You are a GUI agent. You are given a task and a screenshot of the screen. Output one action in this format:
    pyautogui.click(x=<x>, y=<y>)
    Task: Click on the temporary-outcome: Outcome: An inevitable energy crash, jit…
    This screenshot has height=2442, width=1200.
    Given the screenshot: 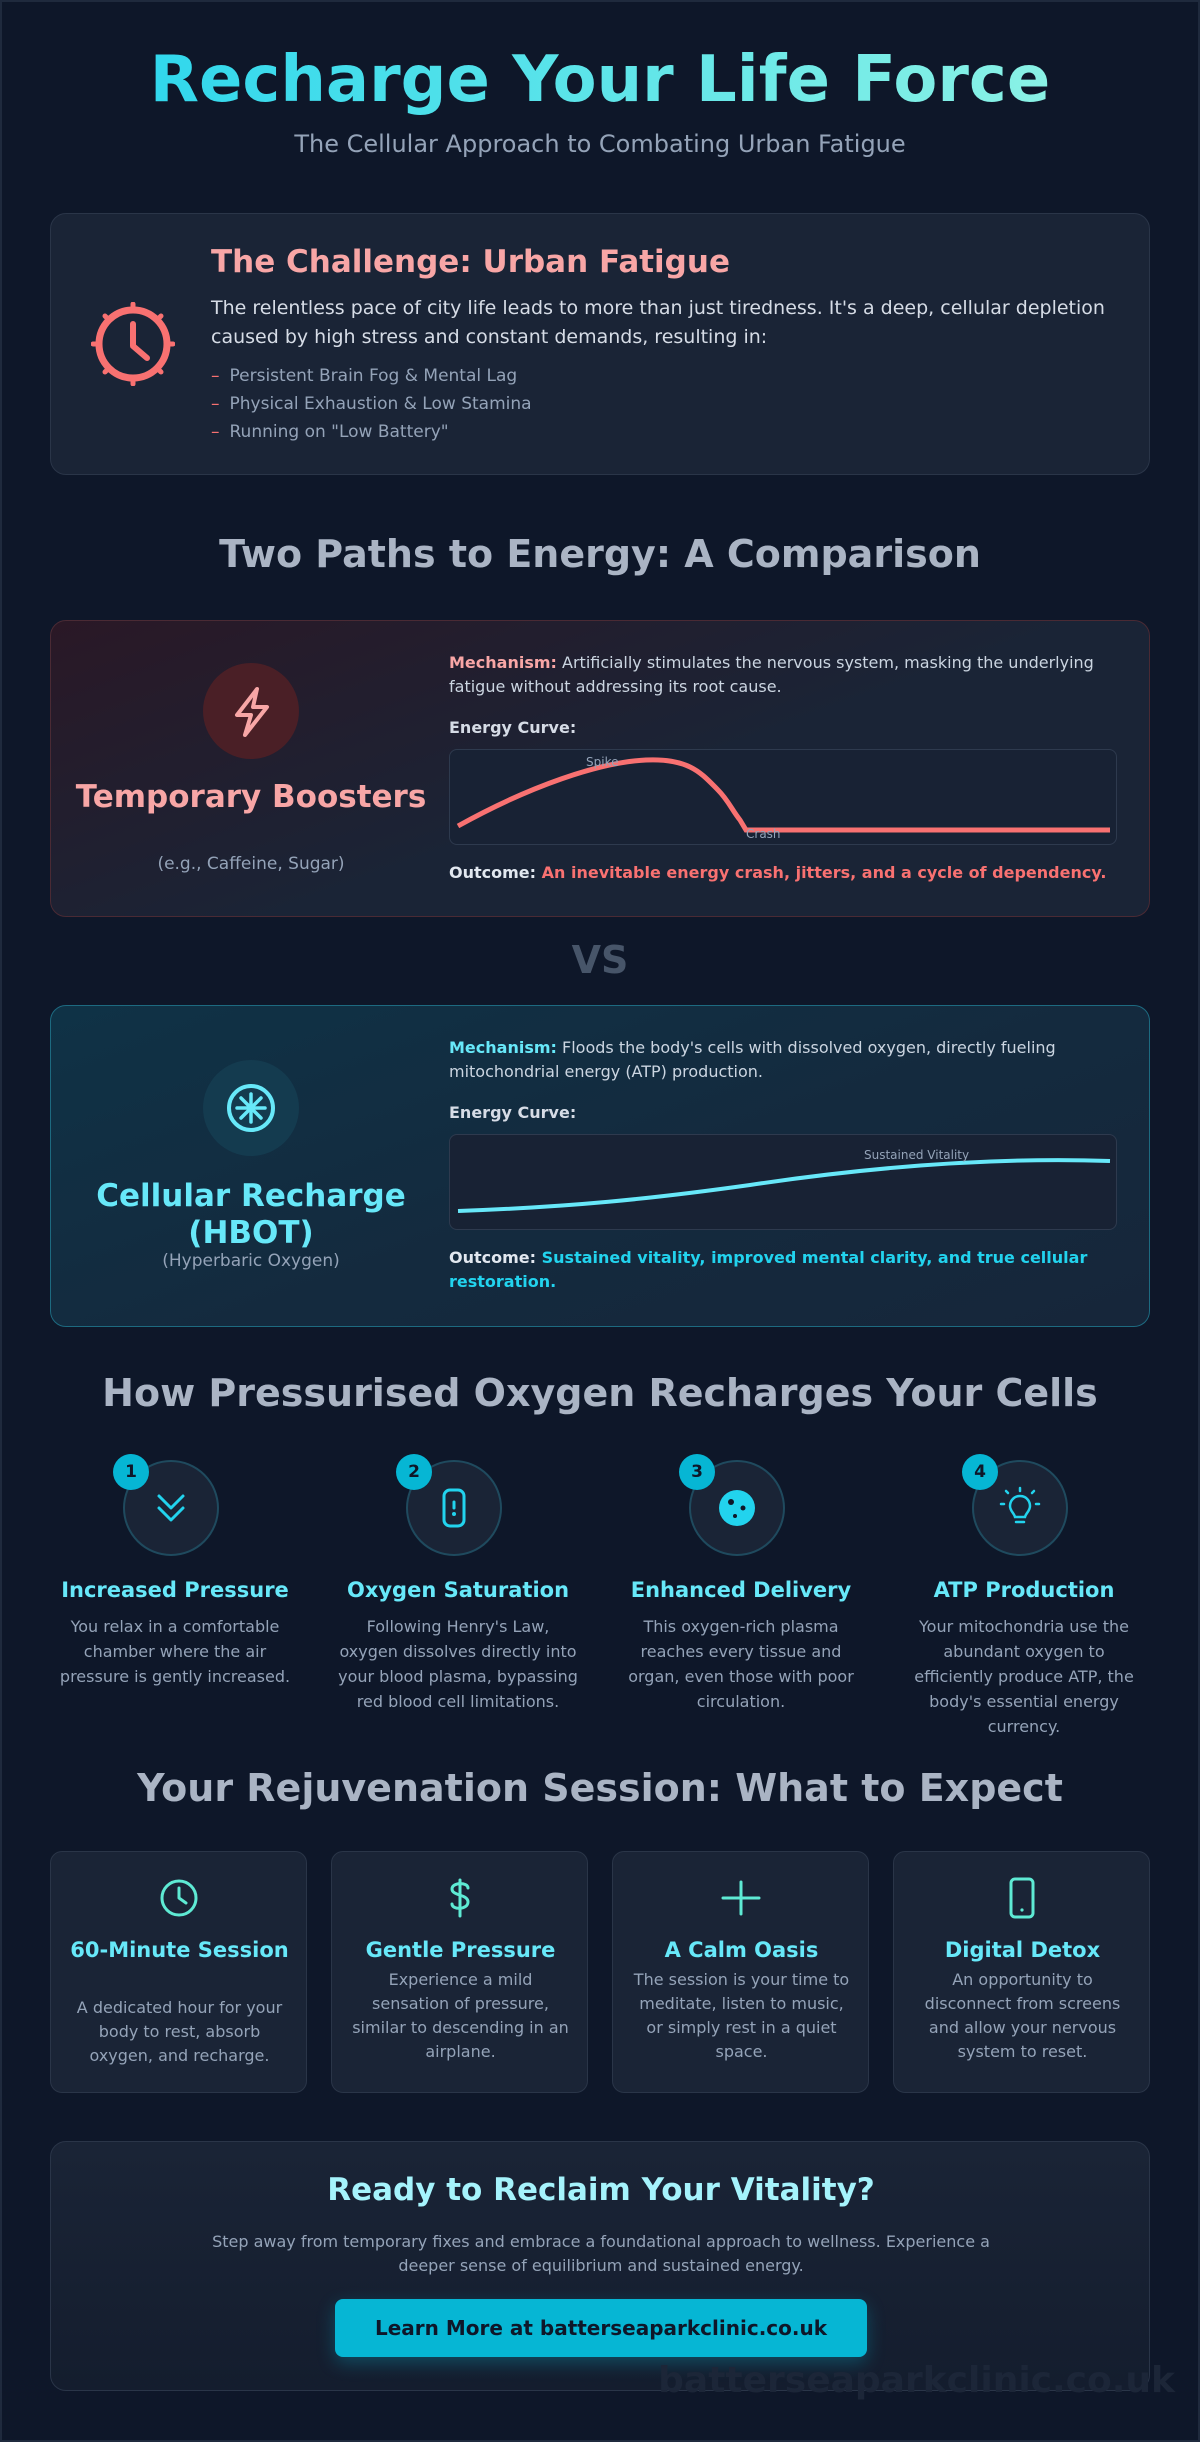 What is the action you would take?
    pyautogui.click(x=778, y=872)
    